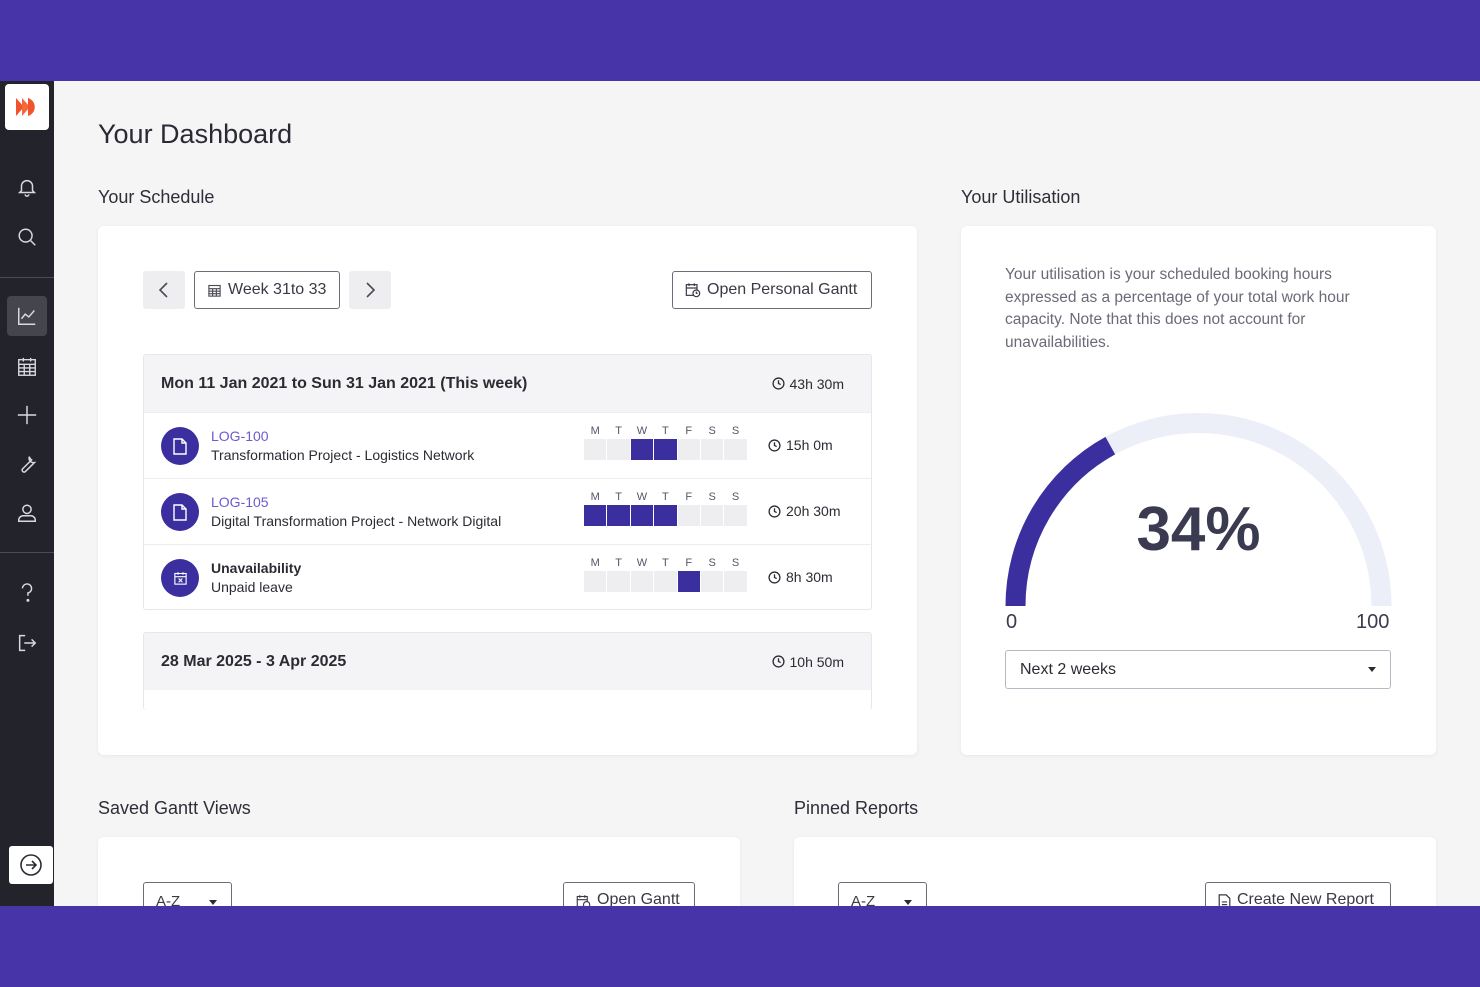 Image resolution: width=1480 pixels, height=987 pixels. What do you see at coordinates (856, 808) in the screenshot?
I see `pinned-reports-title: Pinned Reports` at bounding box center [856, 808].